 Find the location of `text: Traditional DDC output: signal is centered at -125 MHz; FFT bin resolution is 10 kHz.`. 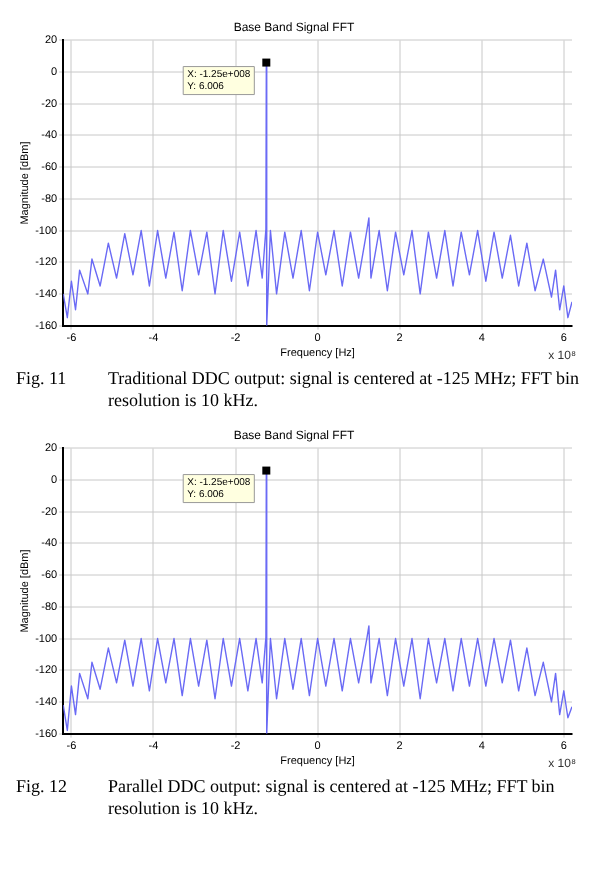

text: Traditional DDC output: signal is centered at -125 MHz; FFT bin resolution is 10 kHz. is located at coordinates (344, 390).